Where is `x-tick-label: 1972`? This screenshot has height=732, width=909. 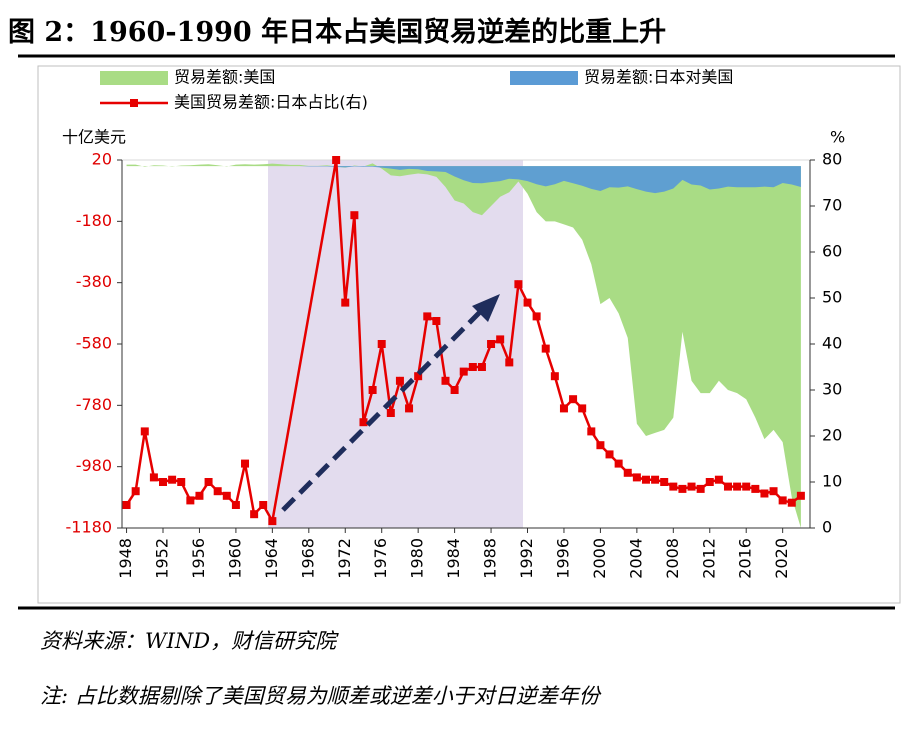 x-tick-label: 1972 is located at coordinates (344, 558).